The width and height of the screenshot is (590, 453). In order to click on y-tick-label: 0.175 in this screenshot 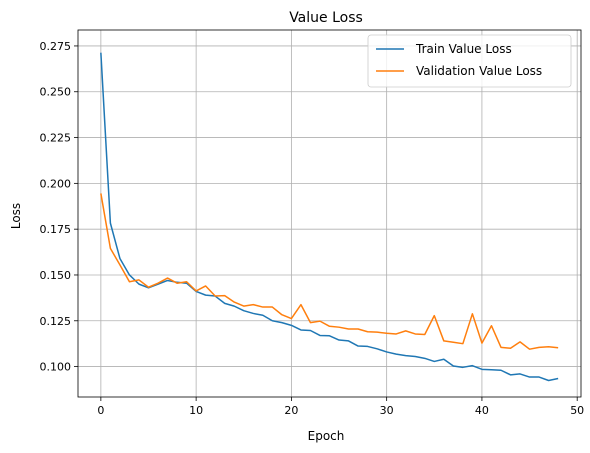, I will do `click(56, 229)`.